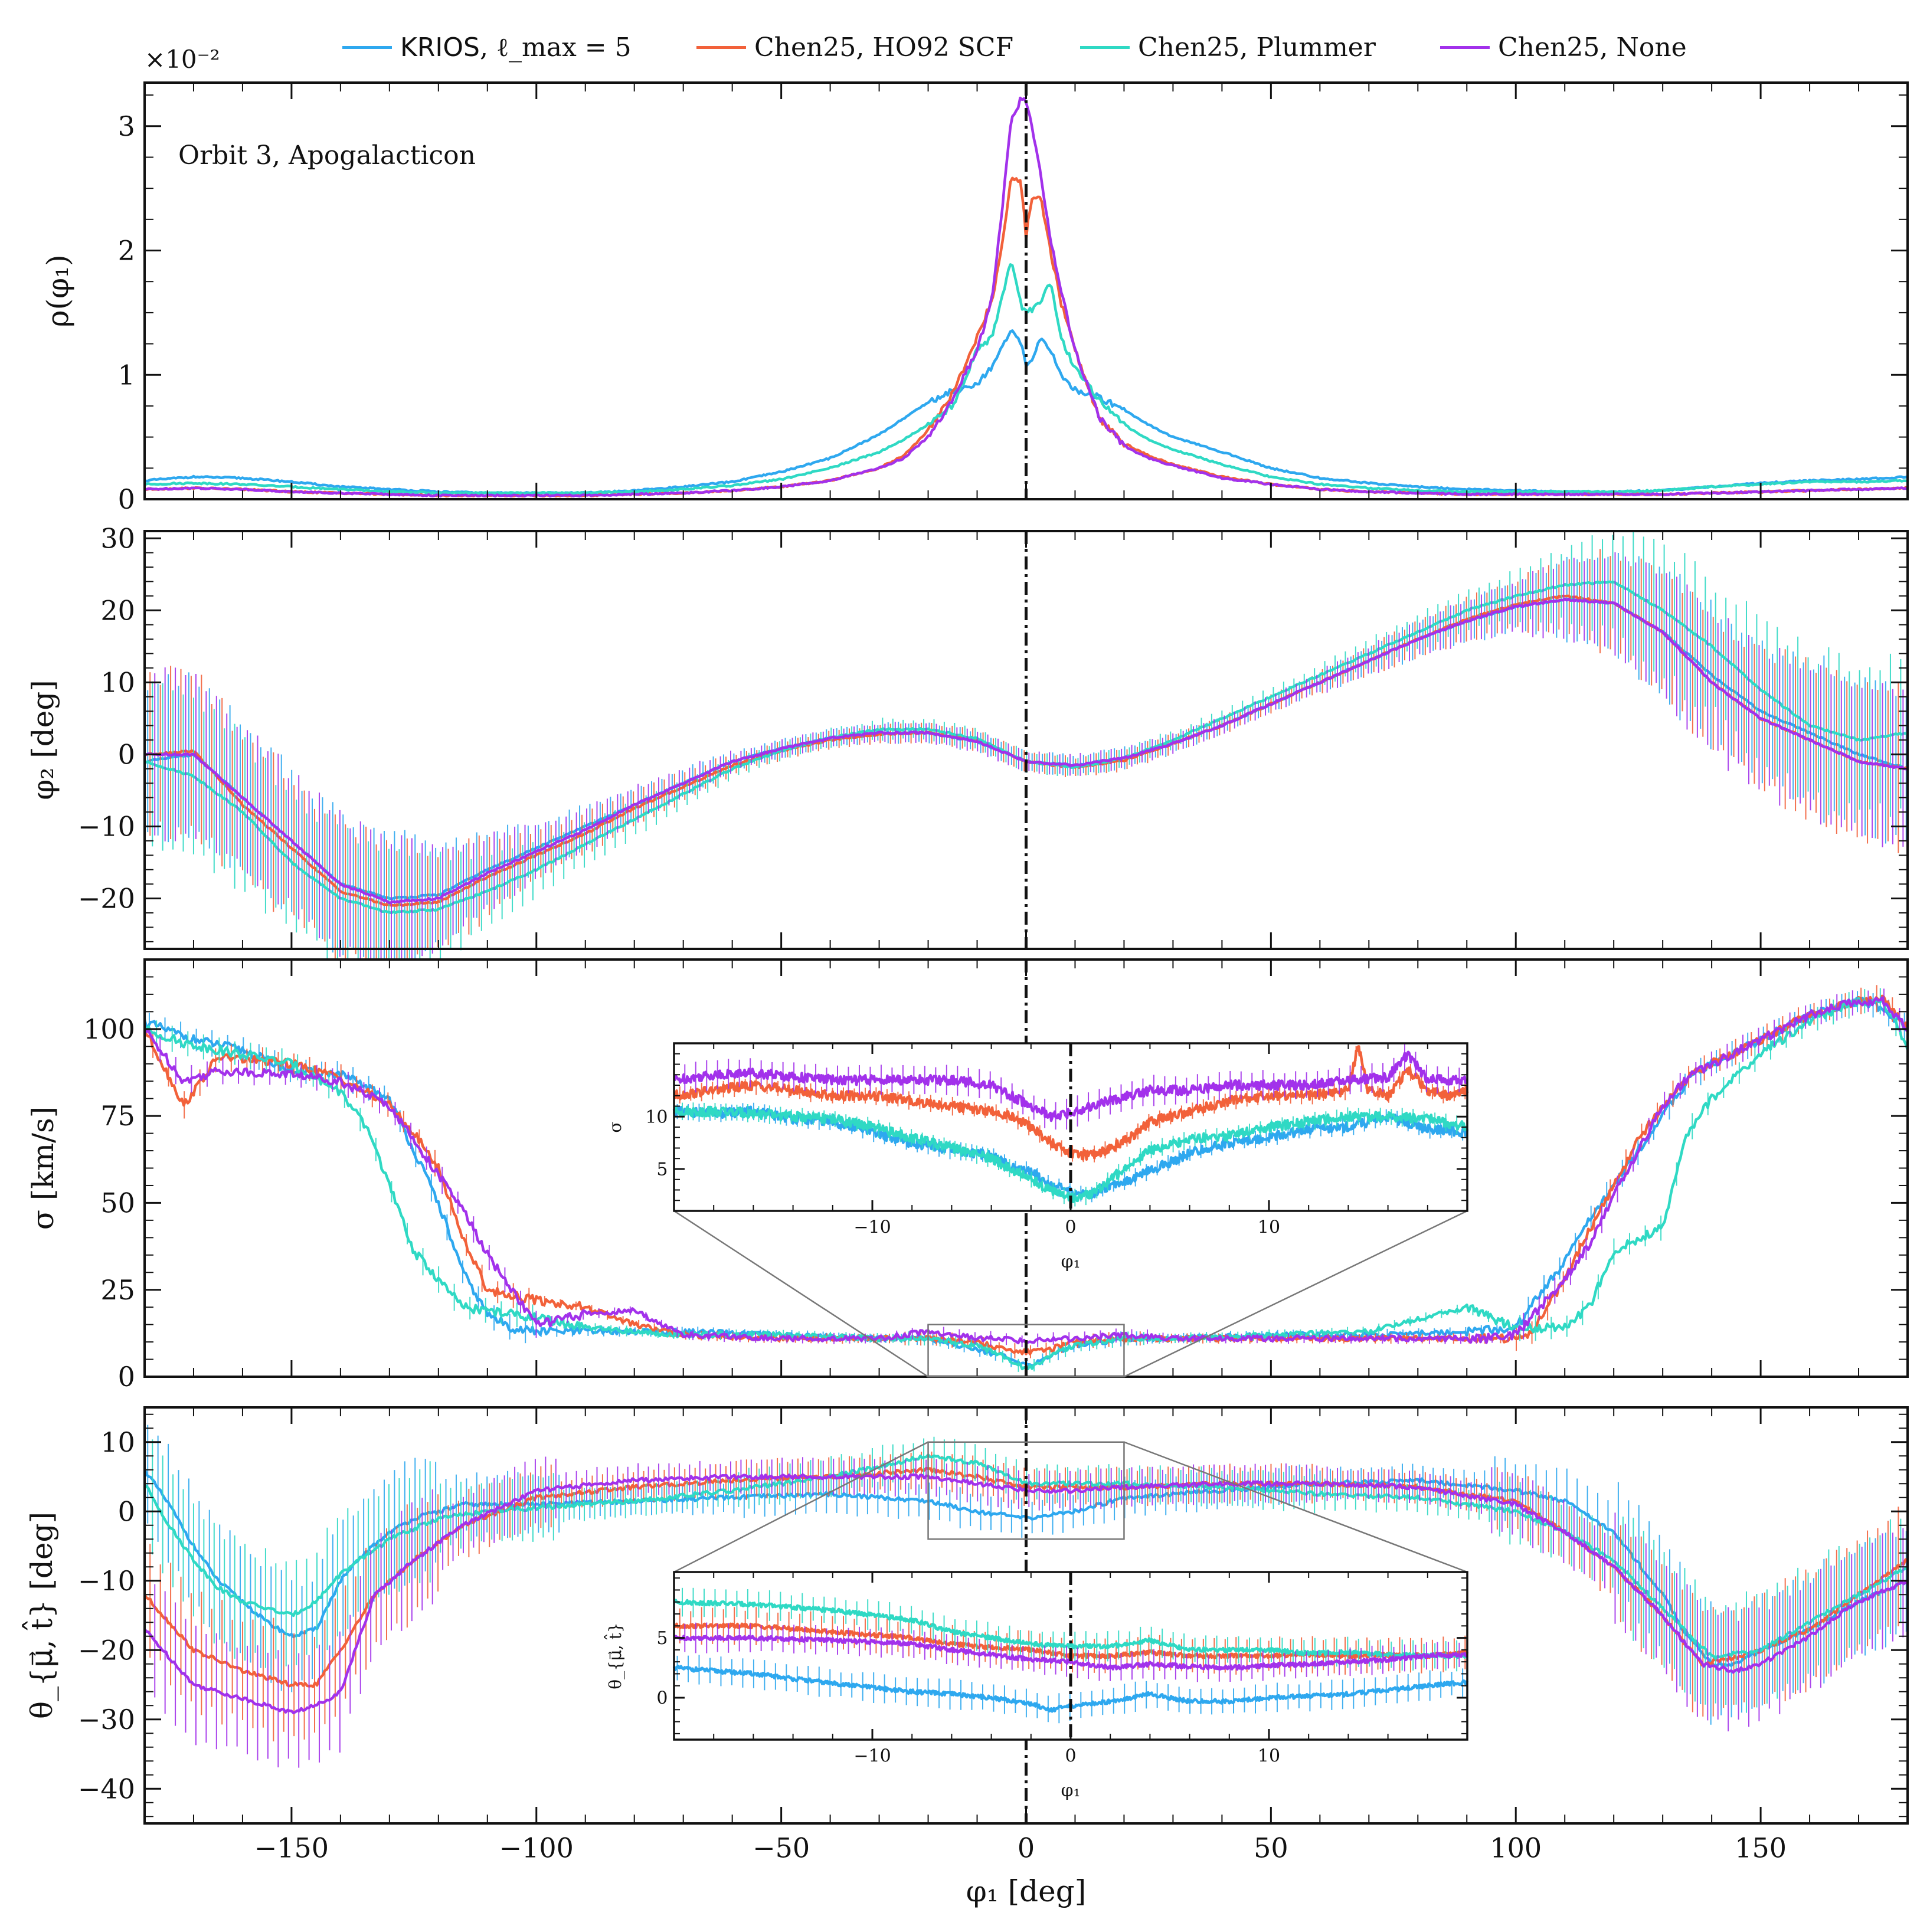 The width and height of the screenshot is (1930, 1932). What do you see at coordinates (662, 1170) in the screenshot?
I see `sigma_inset-ytick-label: 5` at bounding box center [662, 1170].